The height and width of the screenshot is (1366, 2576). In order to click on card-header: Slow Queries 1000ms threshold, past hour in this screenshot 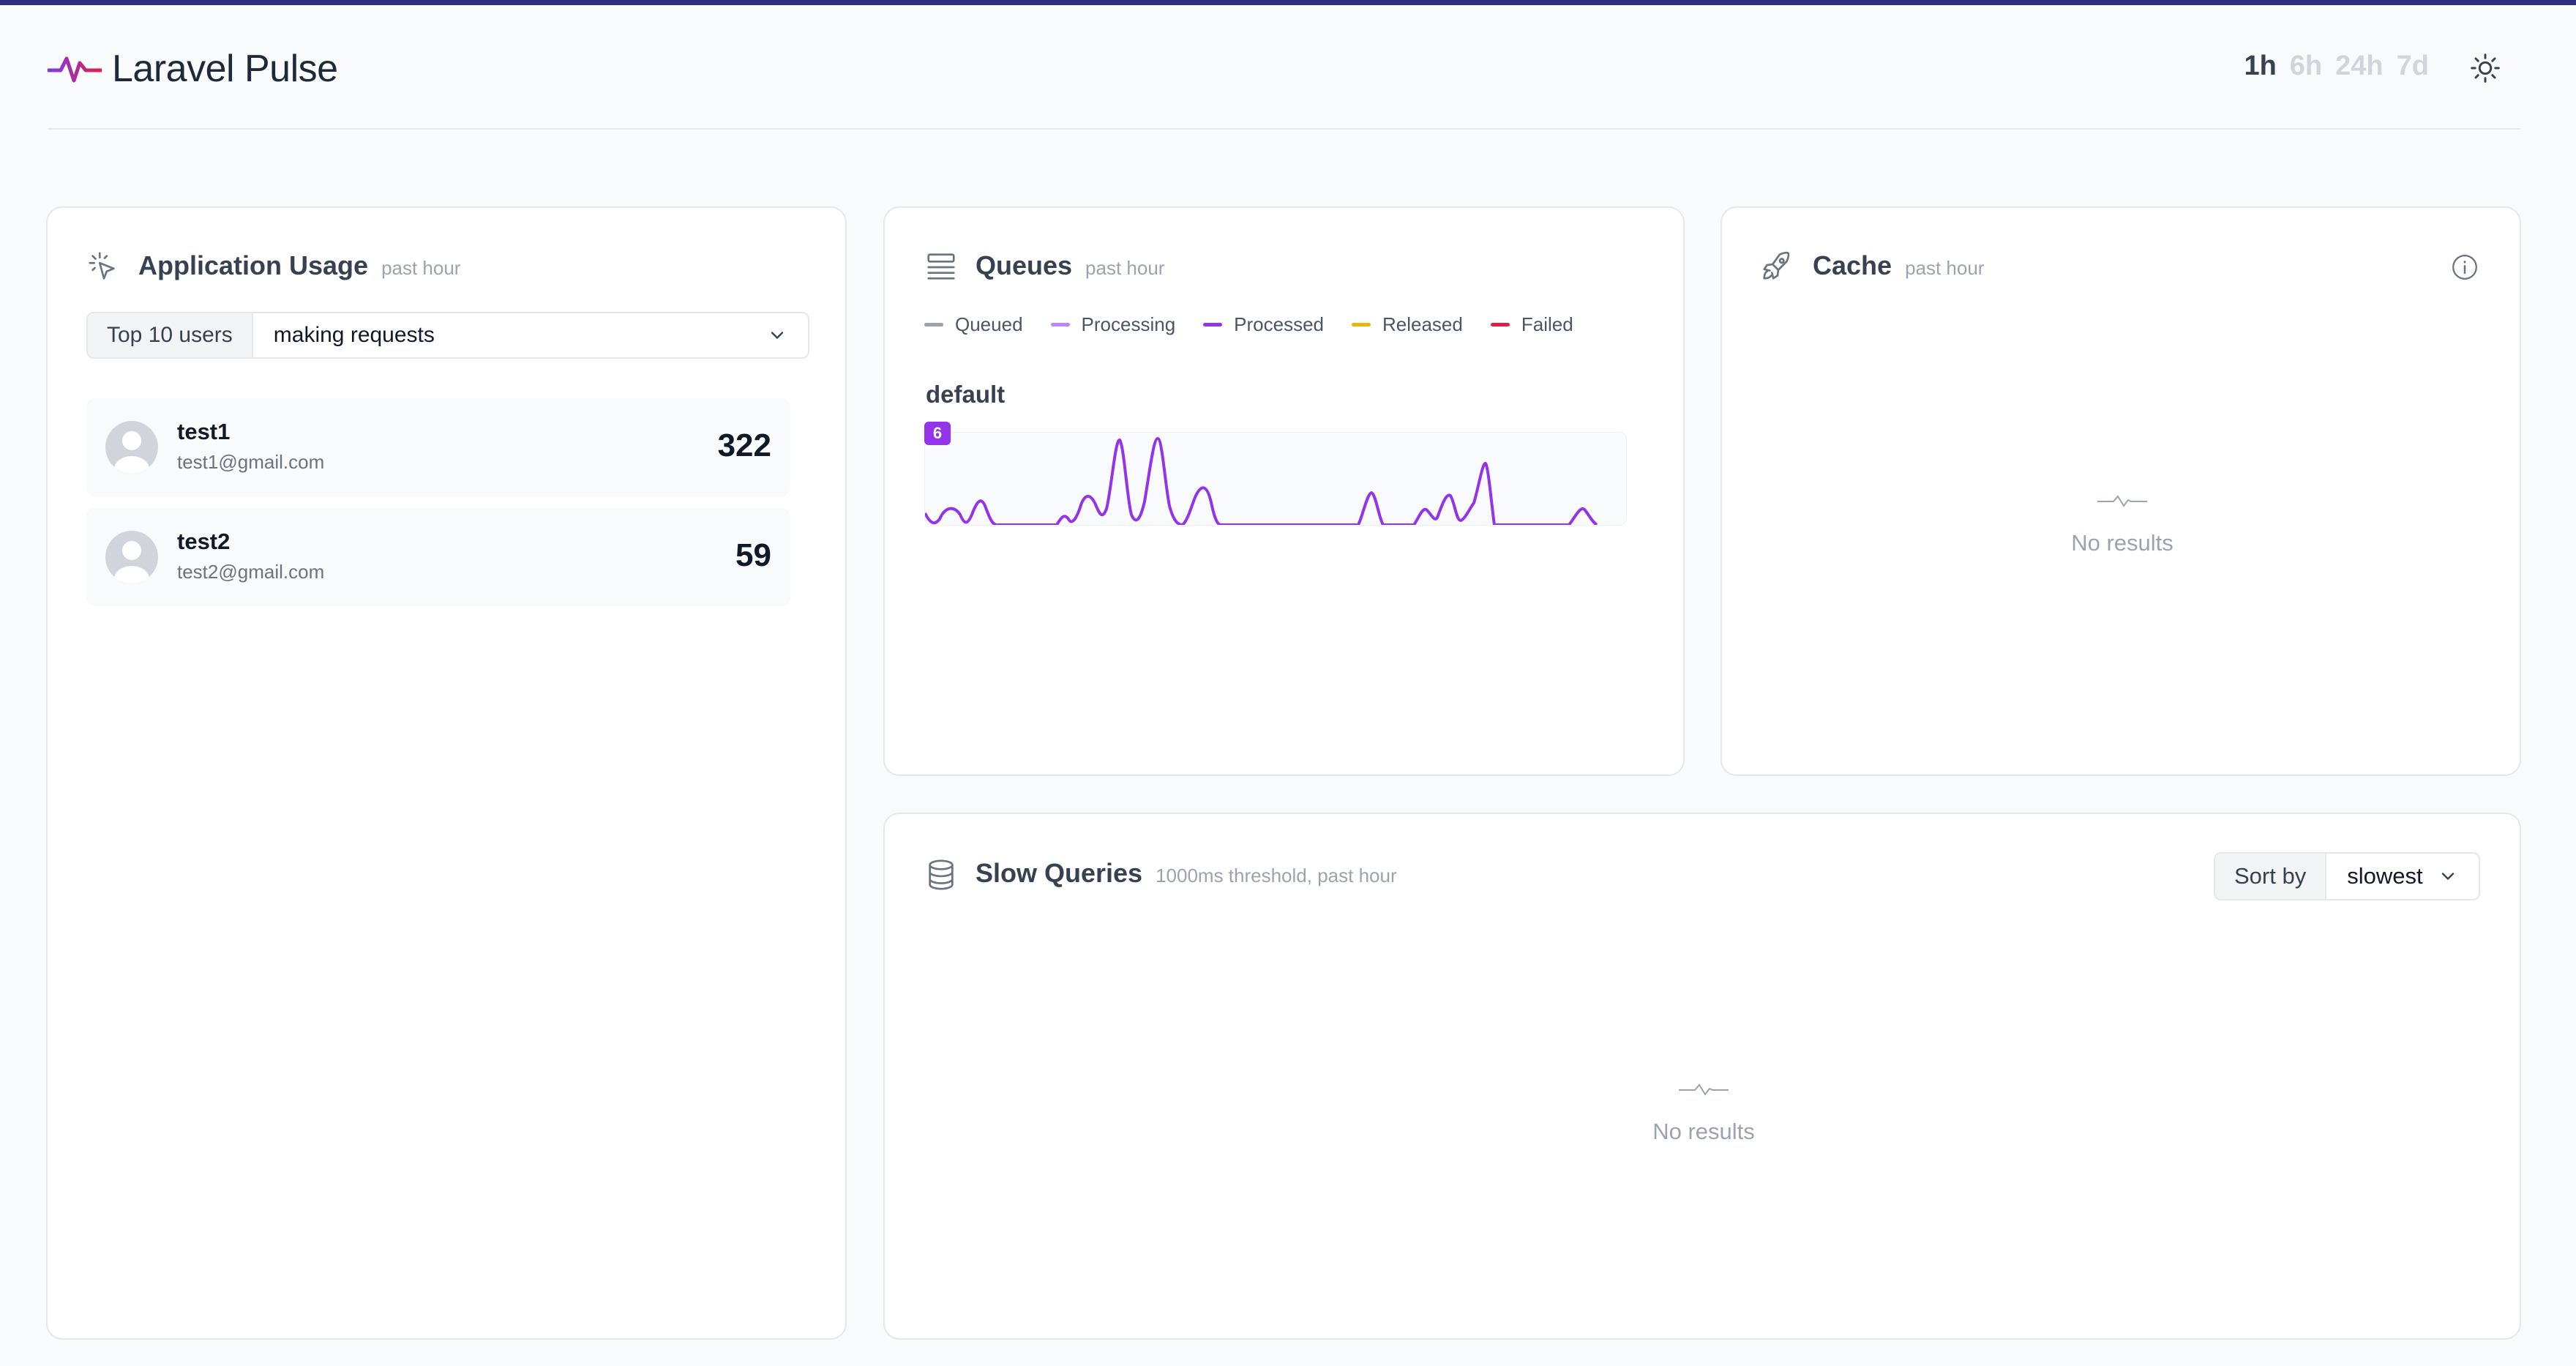, I will do `click(1186, 874)`.